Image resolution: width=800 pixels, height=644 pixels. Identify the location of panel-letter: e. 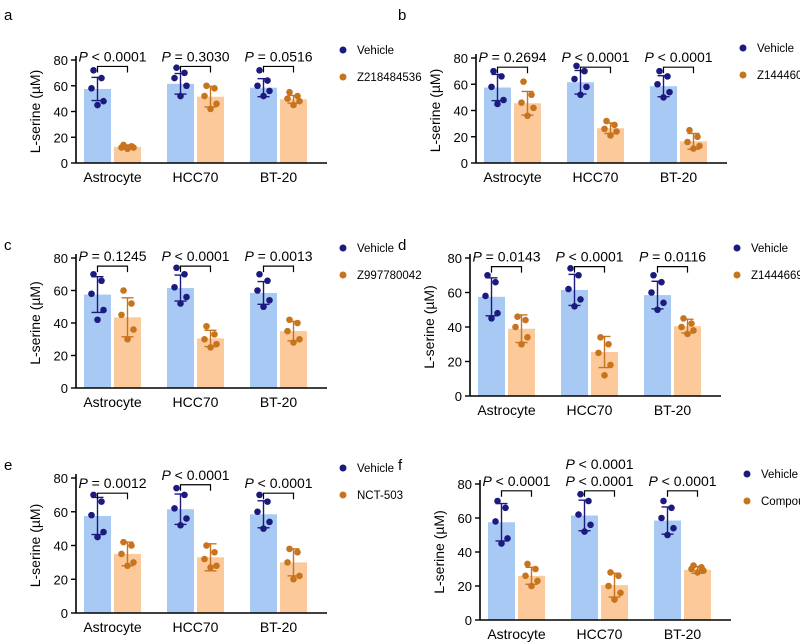
(8, 465).